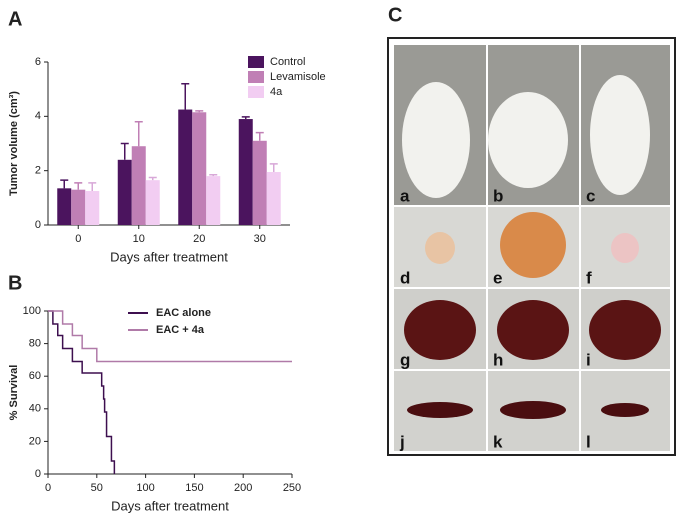 The width and height of the screenshot is (678, 527). I want to click on y-tick-label: 4, so click(38, 116).